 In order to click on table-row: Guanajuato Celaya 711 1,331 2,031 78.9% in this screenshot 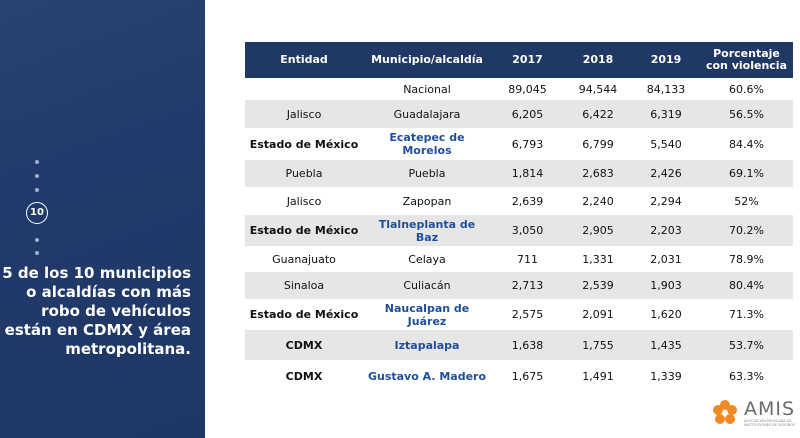, I will do `click(519, 259)`.